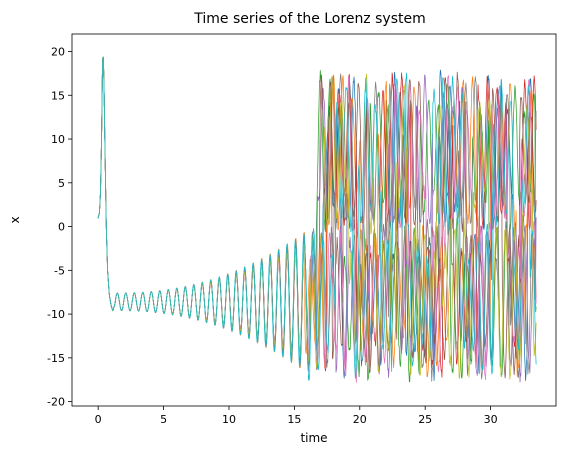 This screenshot has height=460, width=574. Describe the element at coordinates (313, 438) in the screenshot. I see `x-axis-label: time` at that location.